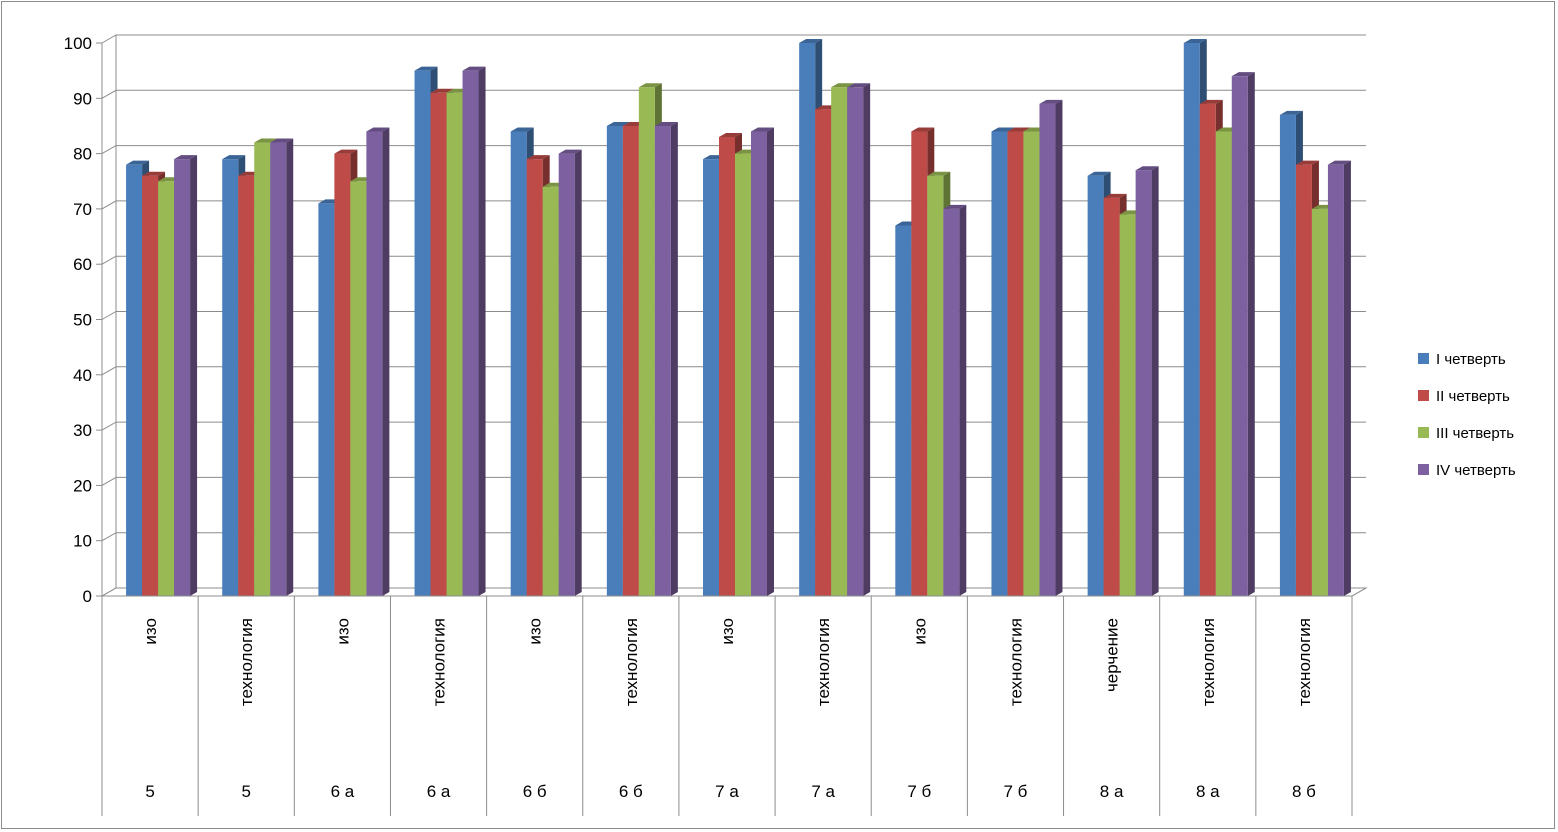 The image size is (1558, 832). What do you see at coordinates (1112, 791) in the screenshot?
I see `category-class-label: 8 а` at bounding box center [1112, 791].